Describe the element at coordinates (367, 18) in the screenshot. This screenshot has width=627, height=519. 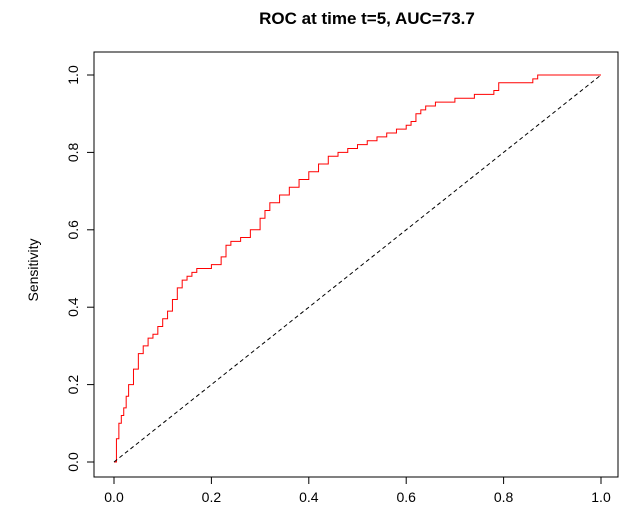
I see `chart-title: ROC at time t=5, AUC=73.7` at that location.